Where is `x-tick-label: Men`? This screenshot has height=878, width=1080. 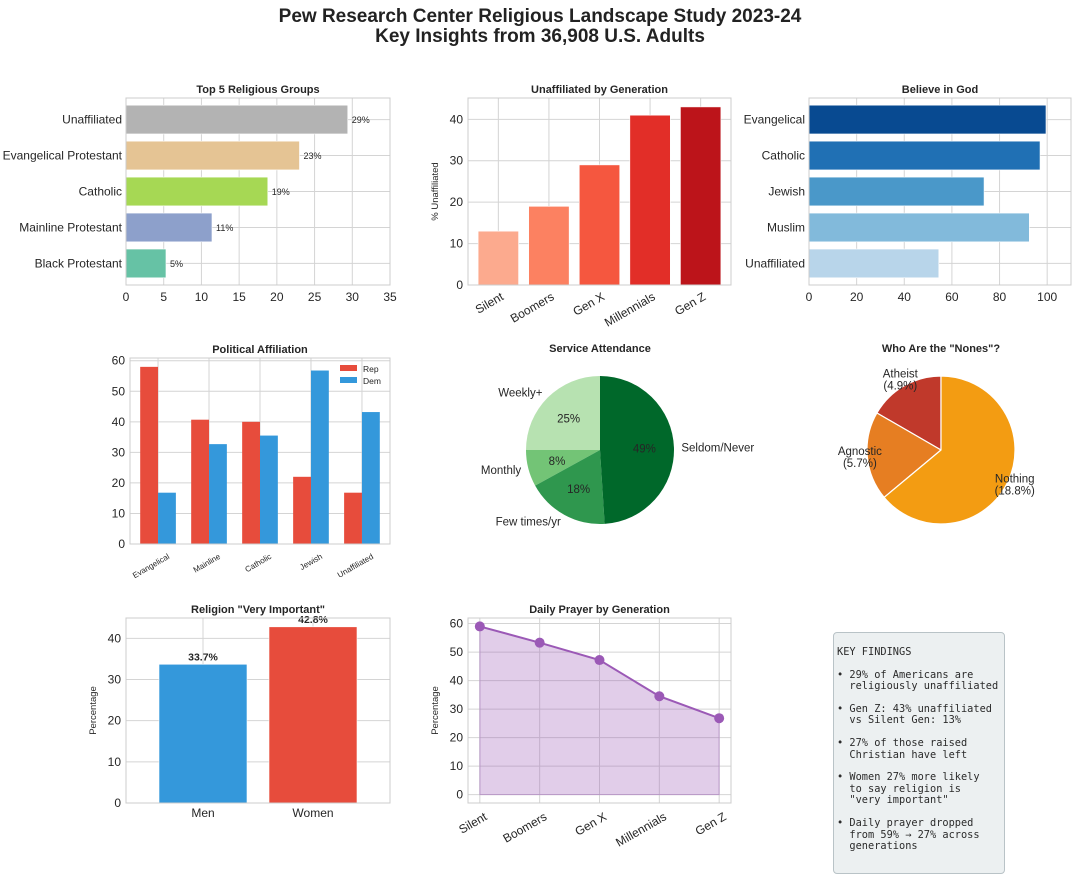 x-tick-label: Men is located at coordinates (202, 813).